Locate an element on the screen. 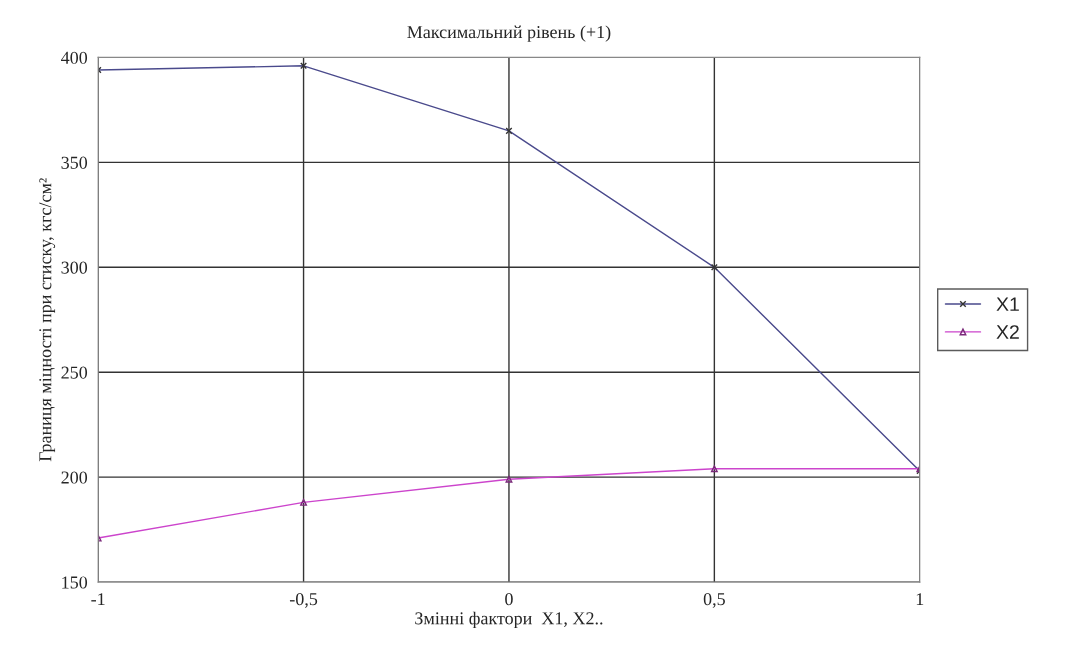  x-tick-label: -1 is located at coordinates (98, 599).